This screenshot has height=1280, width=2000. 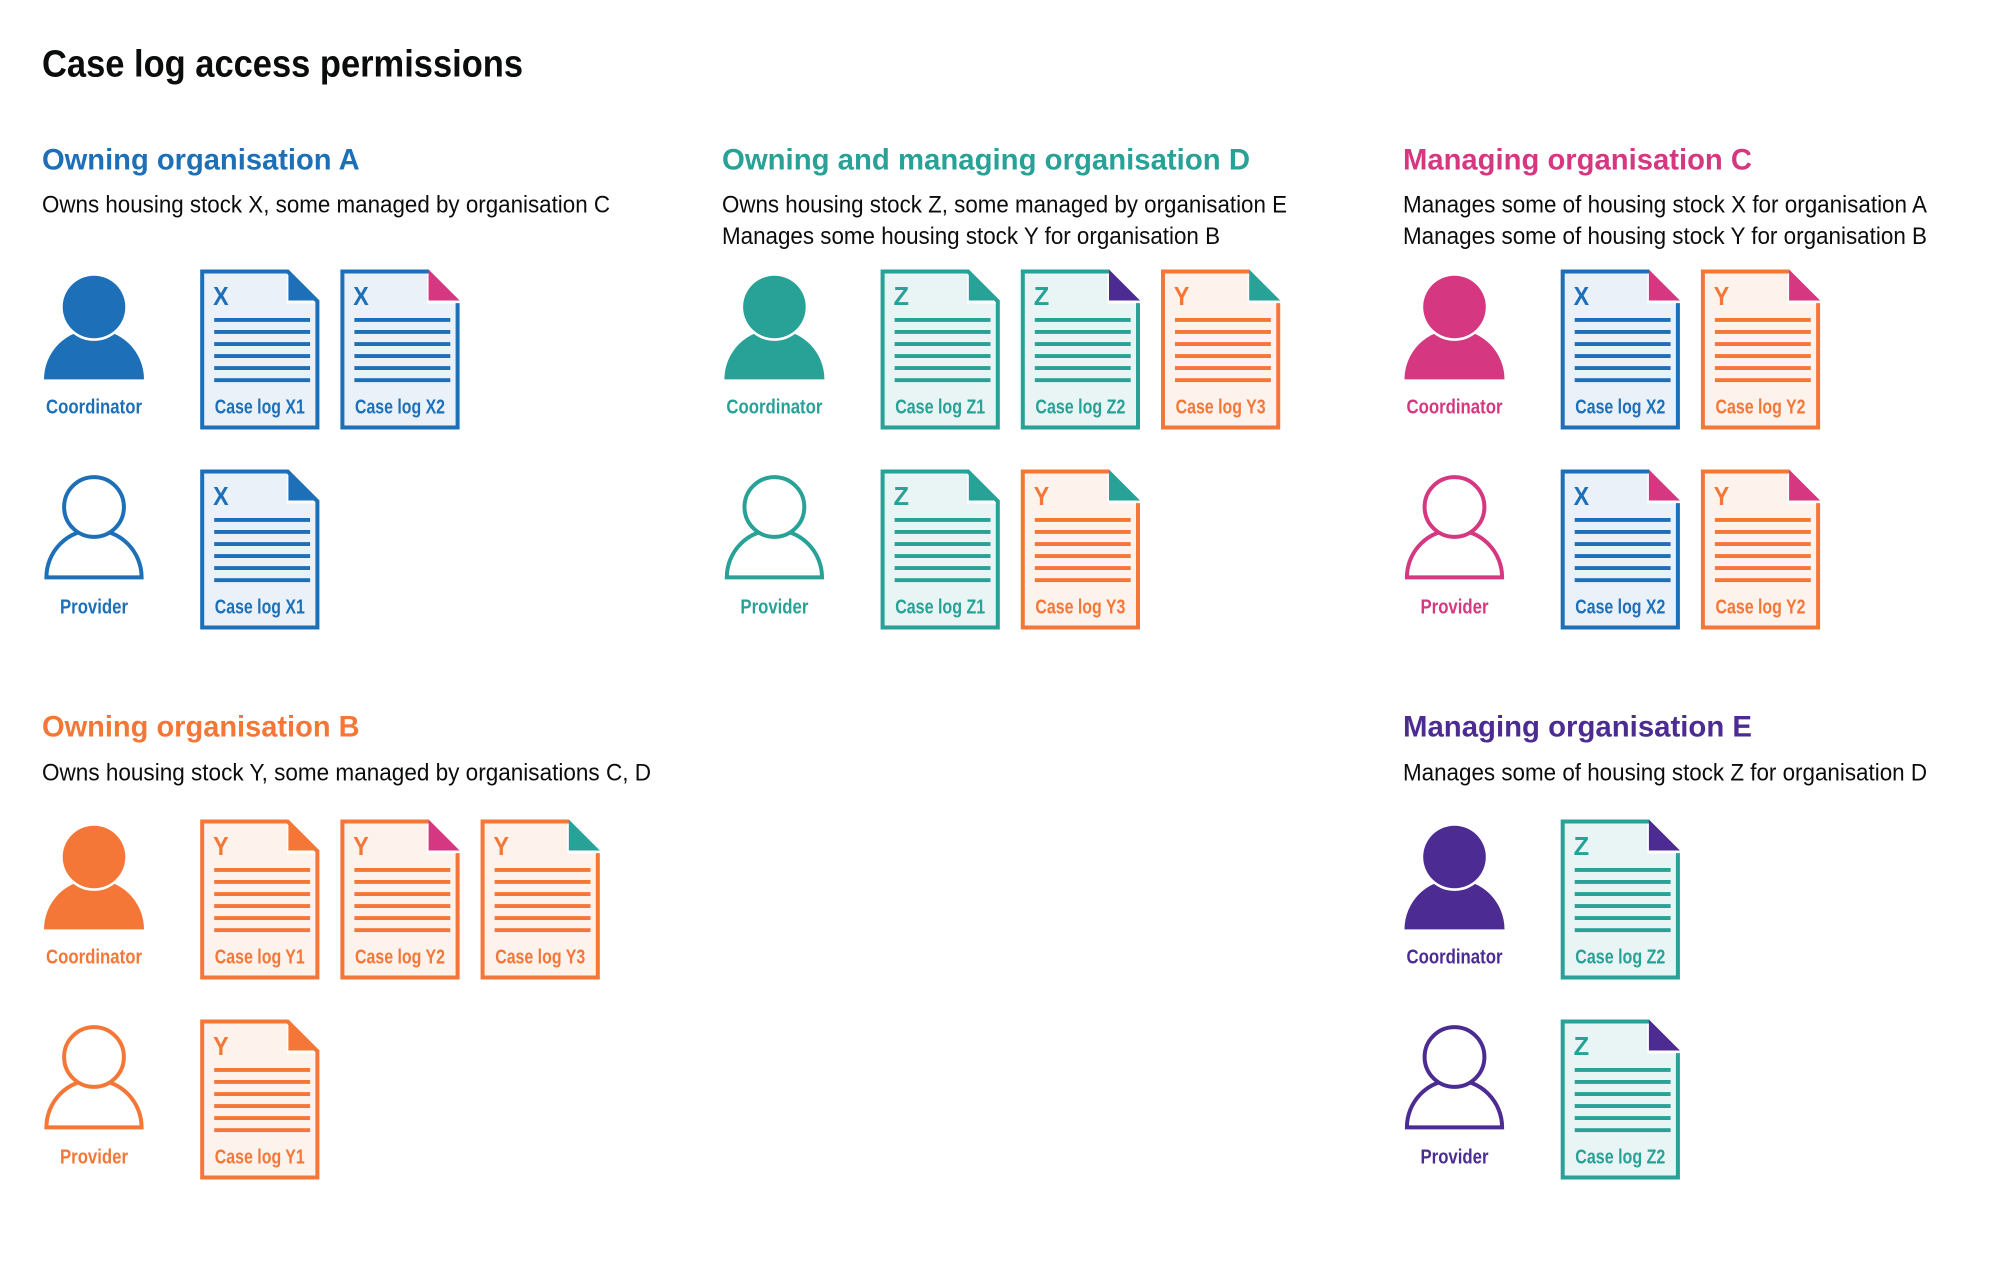 I want to click on svg-text: Managing organisation C, so click(x=1577, y=160).